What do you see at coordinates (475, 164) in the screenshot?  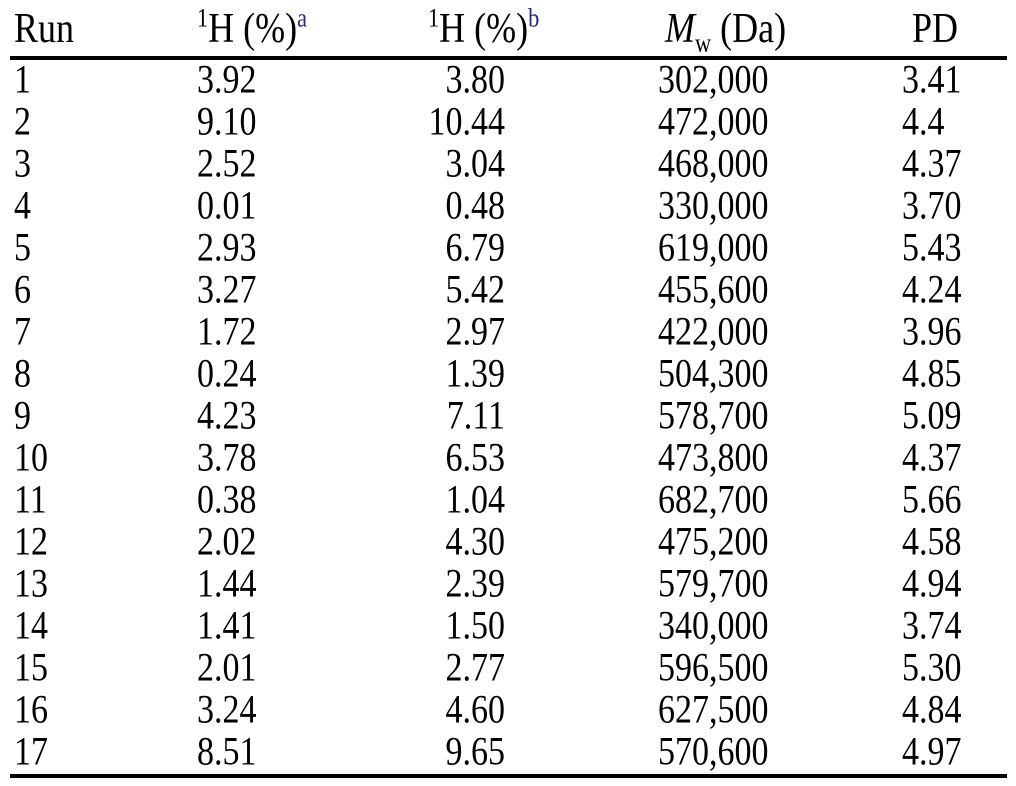 I see `h-percent-b-cell-value: 3.04` at bounding box center [475, 164].